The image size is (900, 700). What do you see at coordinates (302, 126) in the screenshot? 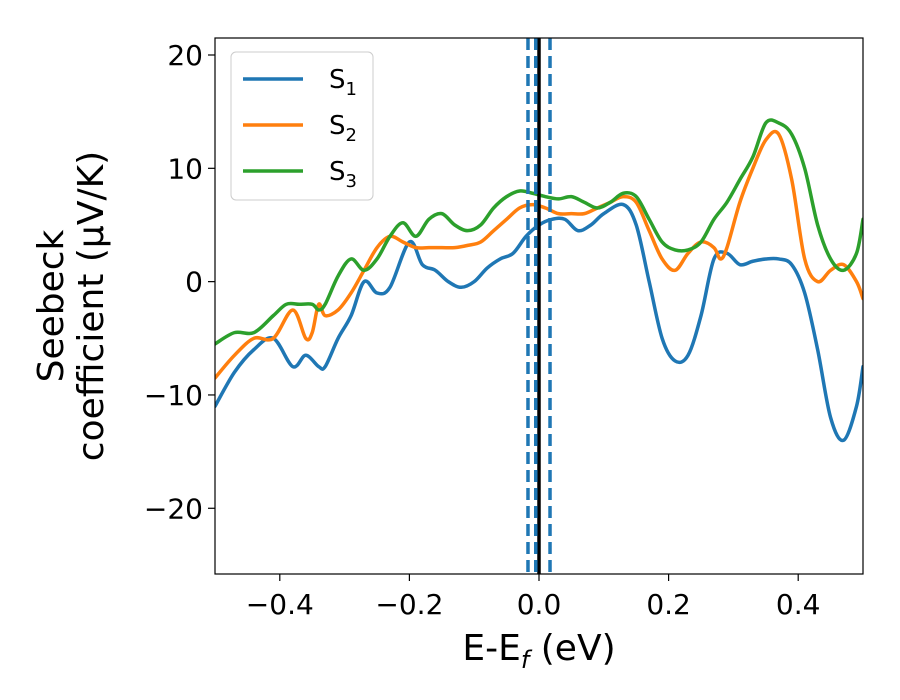
I see `legend: S1 S2 S3` at bounding box center [302, 126].